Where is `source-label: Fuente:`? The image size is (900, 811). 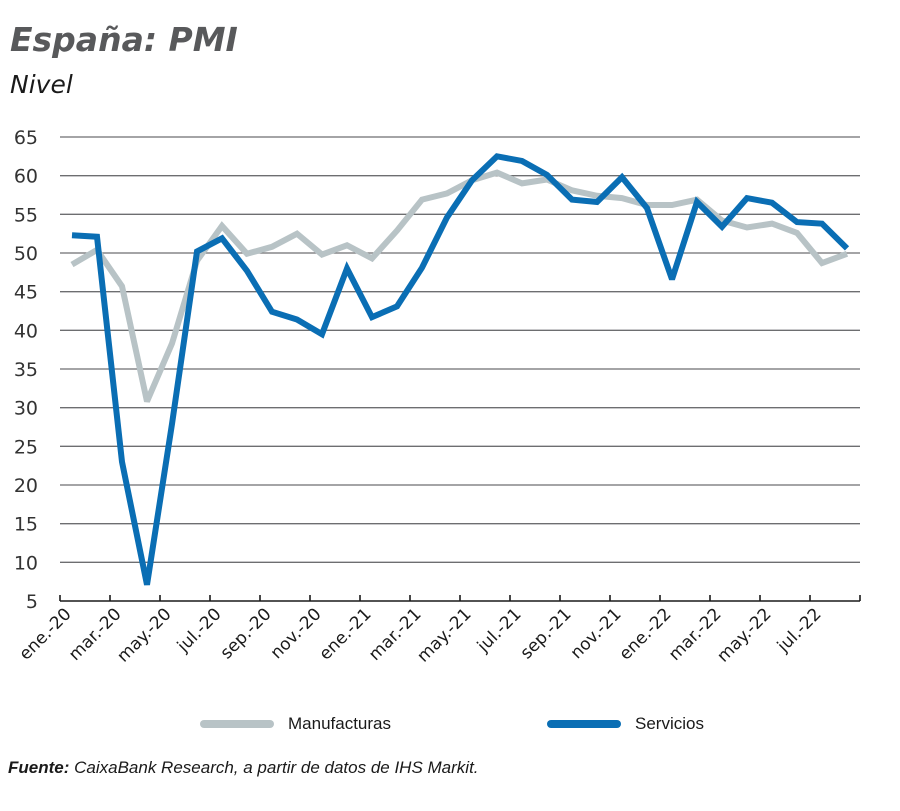
source-label: Fuente: is located at coordinates (39, 767).